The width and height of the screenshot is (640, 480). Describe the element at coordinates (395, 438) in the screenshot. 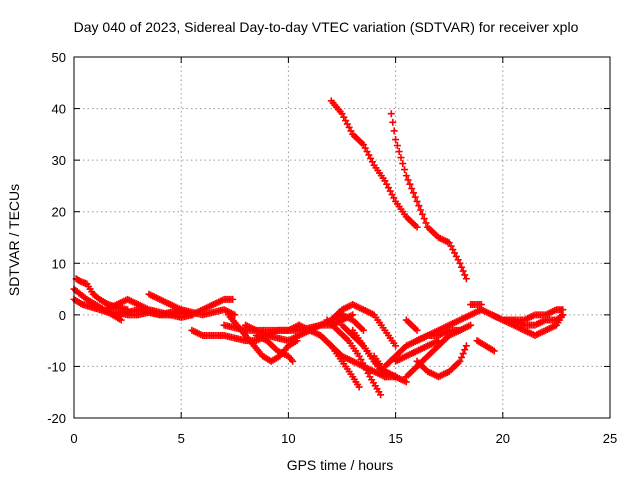

I see `x-tick-label: 15` at that location.